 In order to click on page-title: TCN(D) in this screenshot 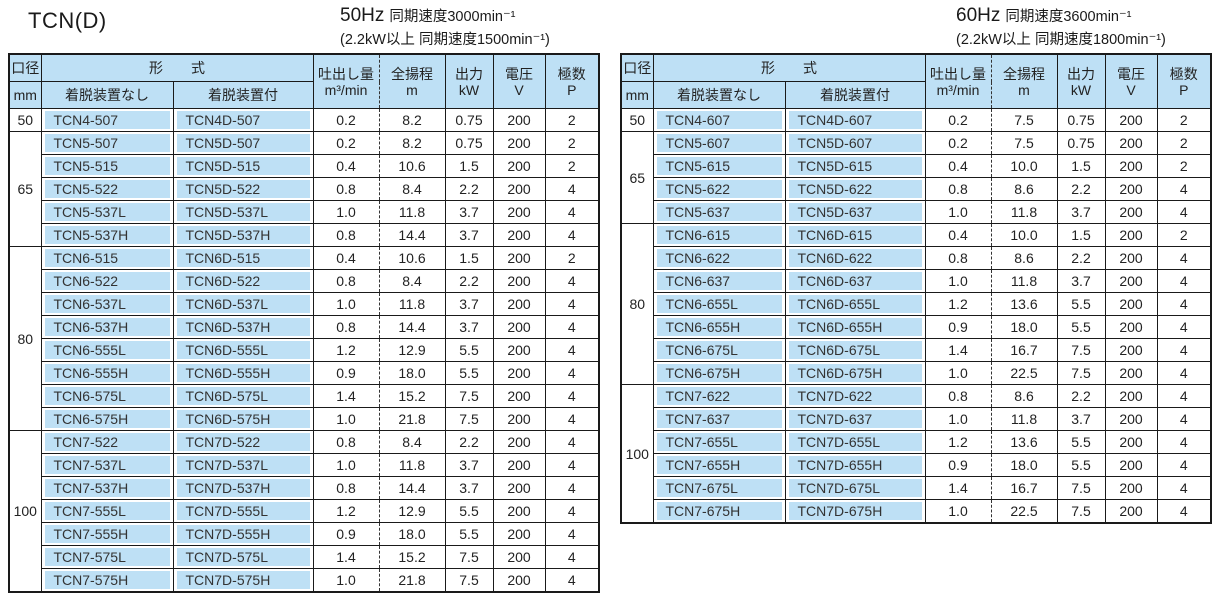, I will do `click(67, 20)`.